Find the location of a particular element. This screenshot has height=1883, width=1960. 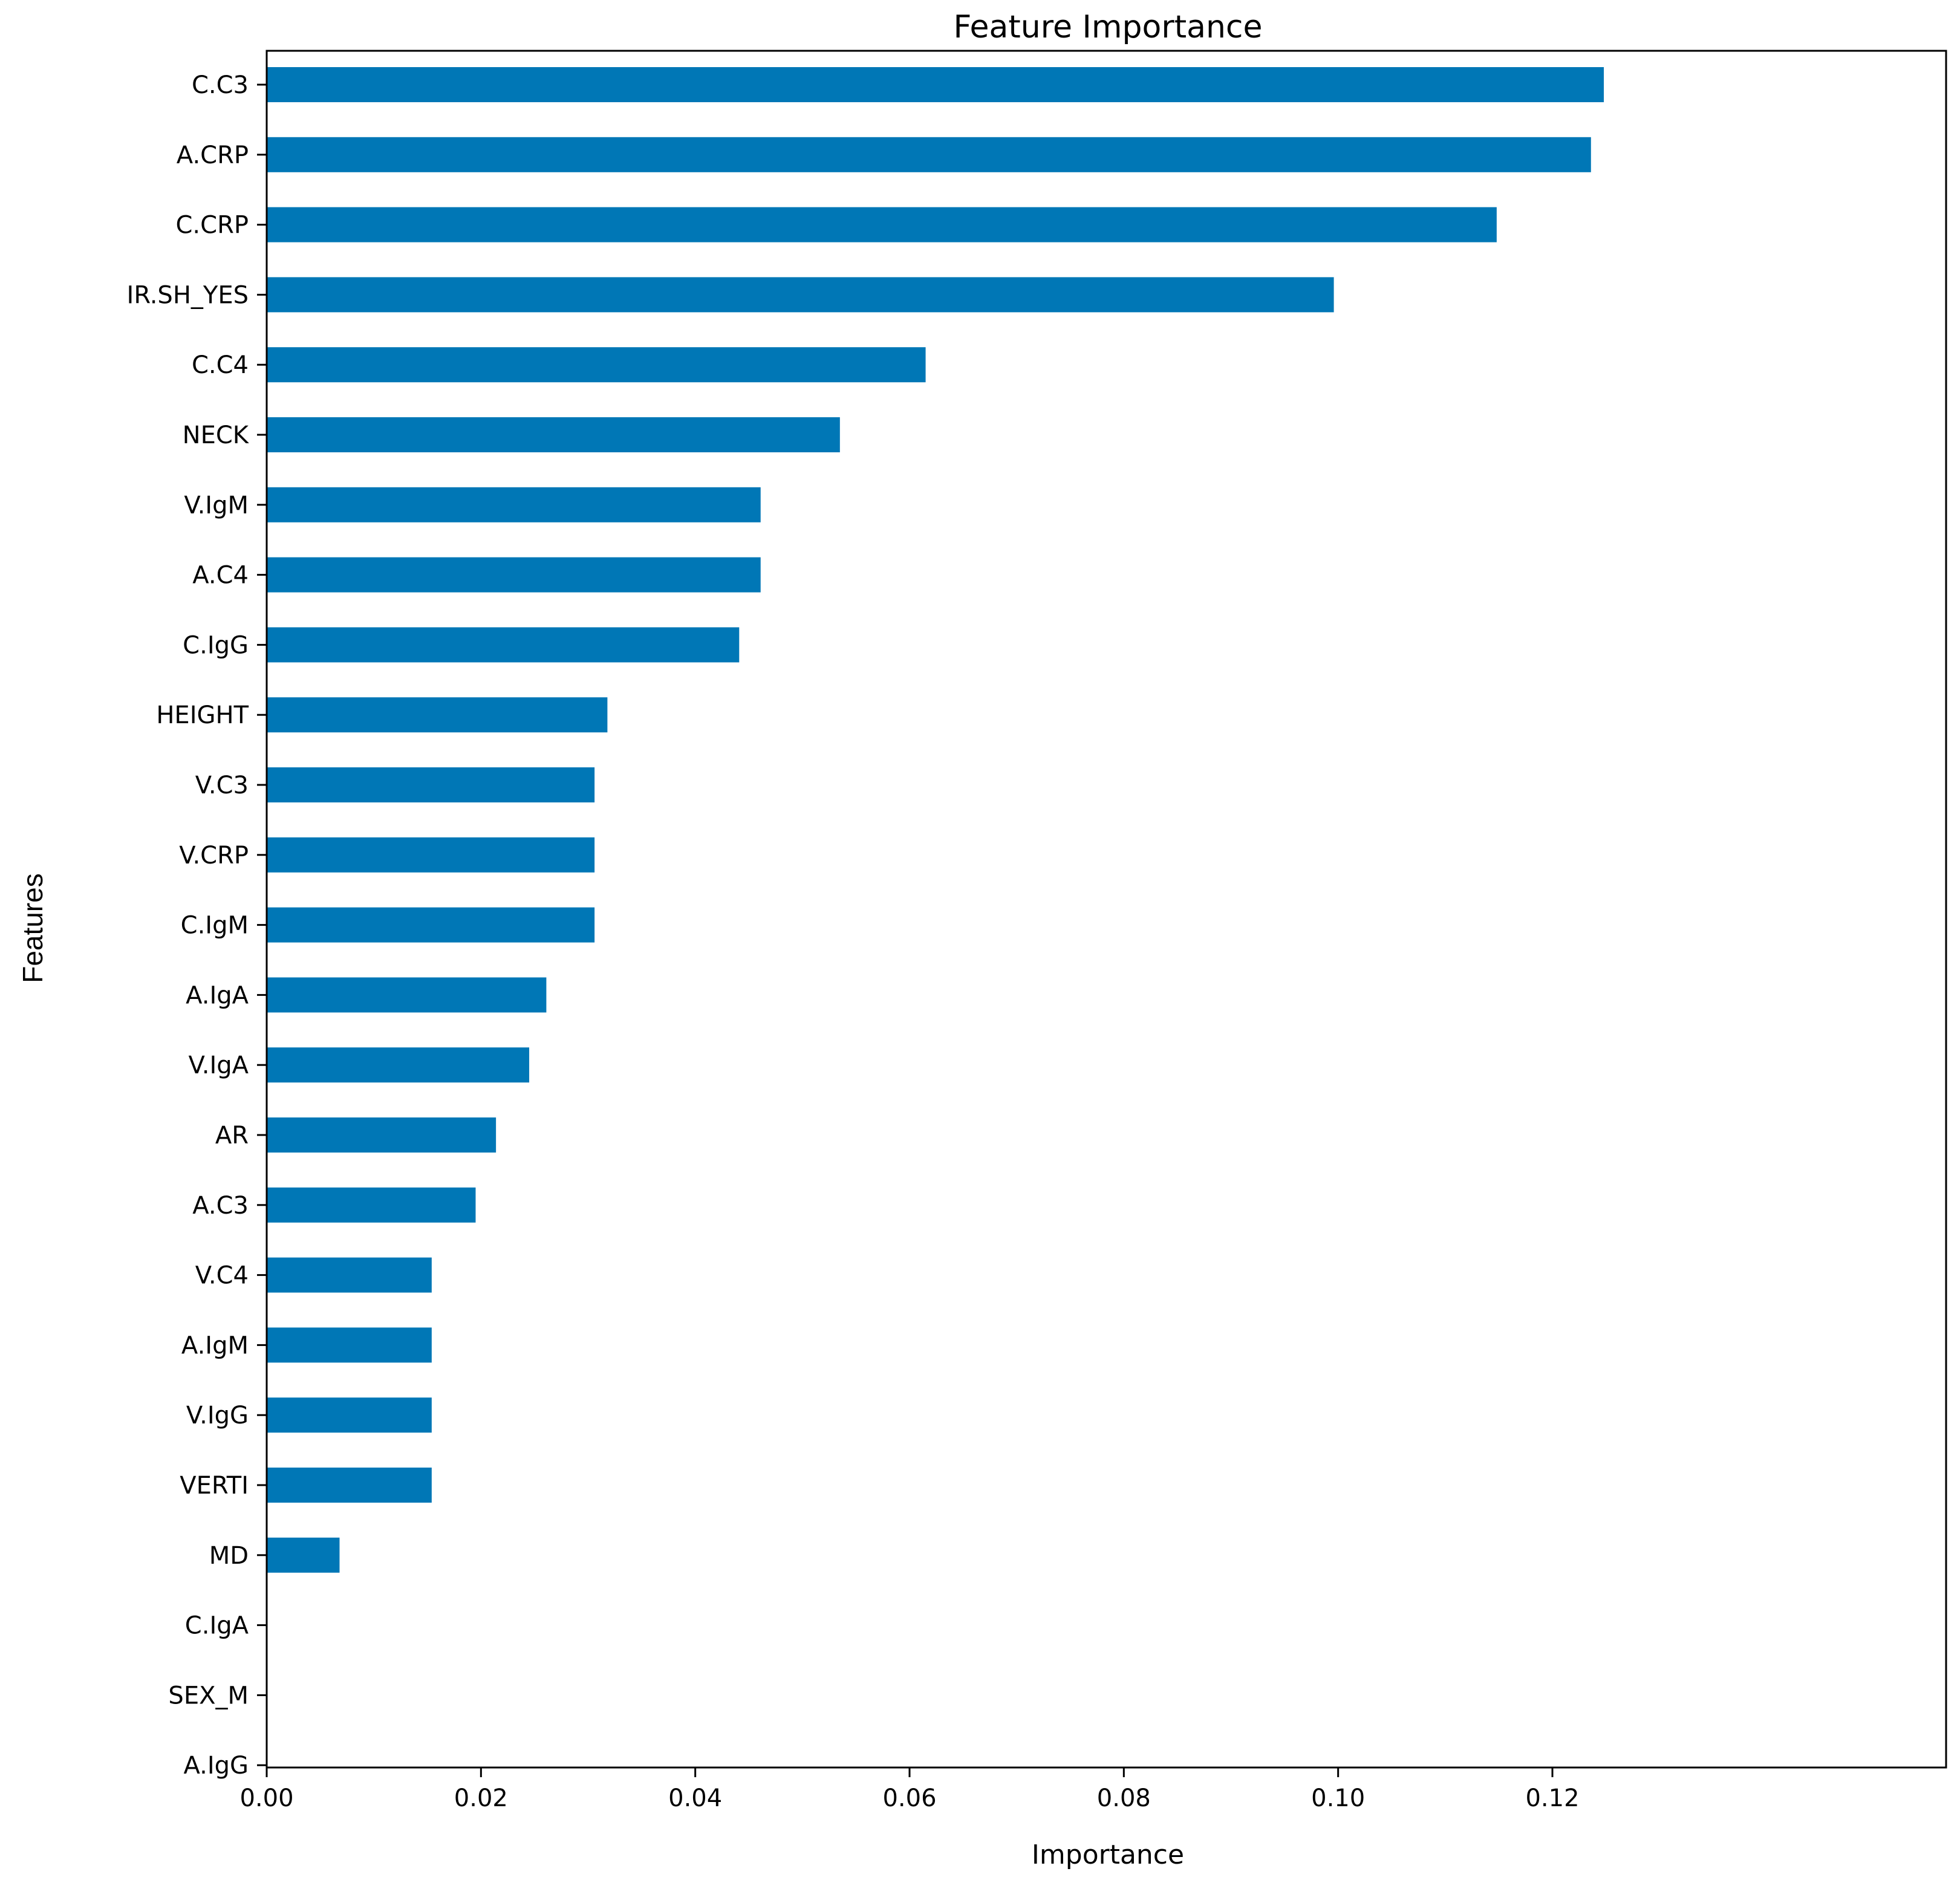

y-tick-label: C.IgM is located at coordinates (215, 926).